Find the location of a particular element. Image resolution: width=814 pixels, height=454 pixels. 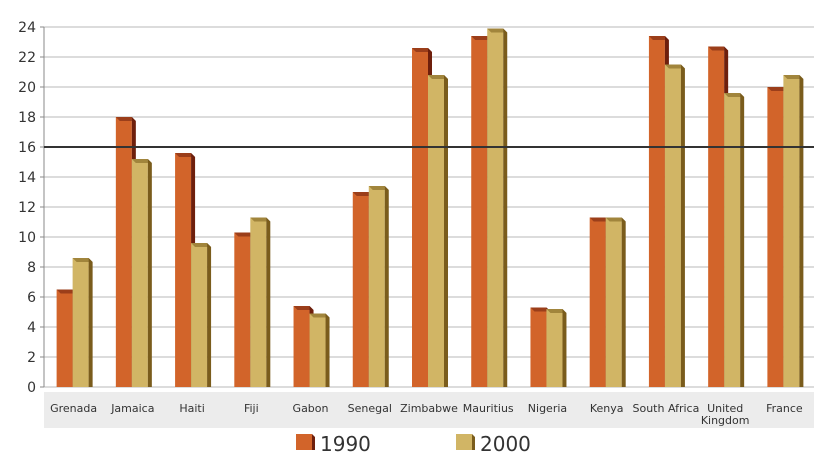

x-tick-label: Fiji is located at coordinates (251, 408).